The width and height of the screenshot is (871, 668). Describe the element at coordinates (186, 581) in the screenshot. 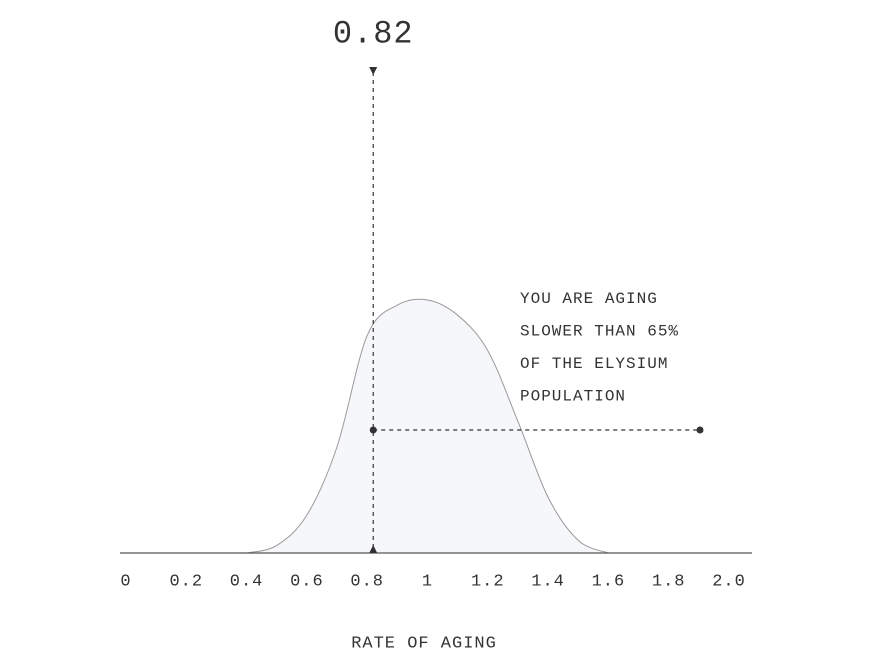

I see `x-tick-label: 0.2` at that location.